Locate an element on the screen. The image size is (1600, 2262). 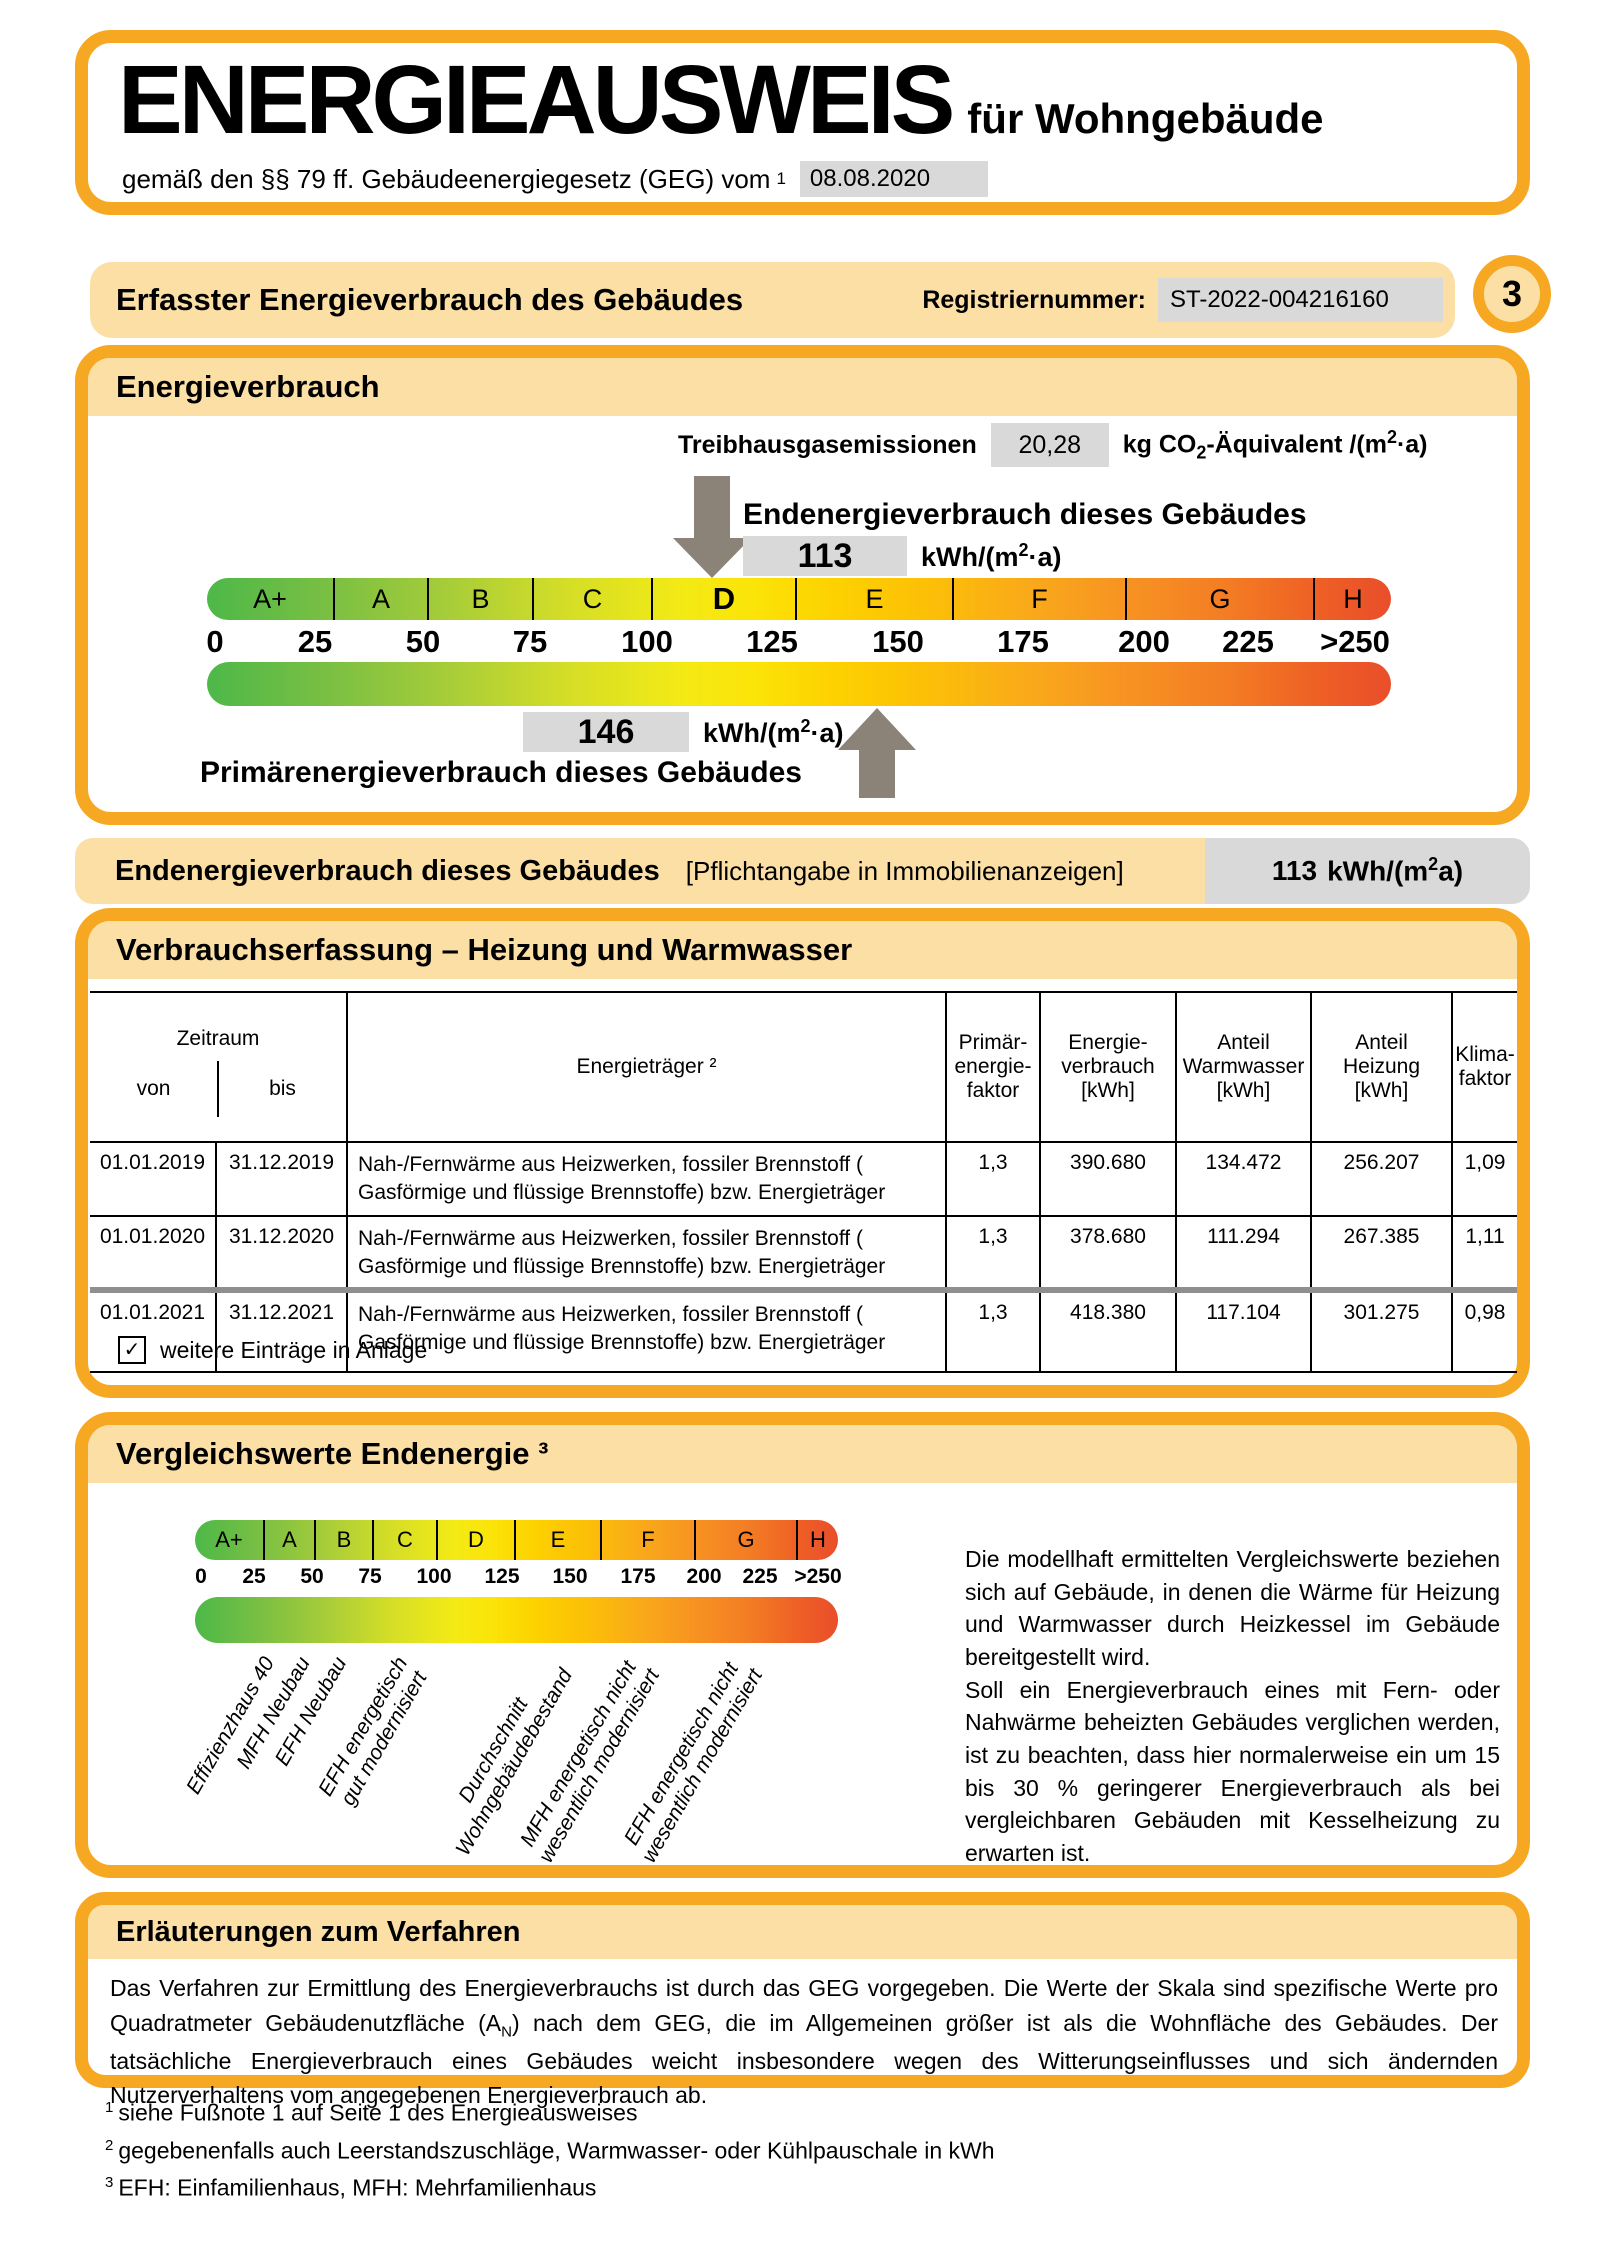
scale-segment-f: F is located at coordinates (1038, 599).